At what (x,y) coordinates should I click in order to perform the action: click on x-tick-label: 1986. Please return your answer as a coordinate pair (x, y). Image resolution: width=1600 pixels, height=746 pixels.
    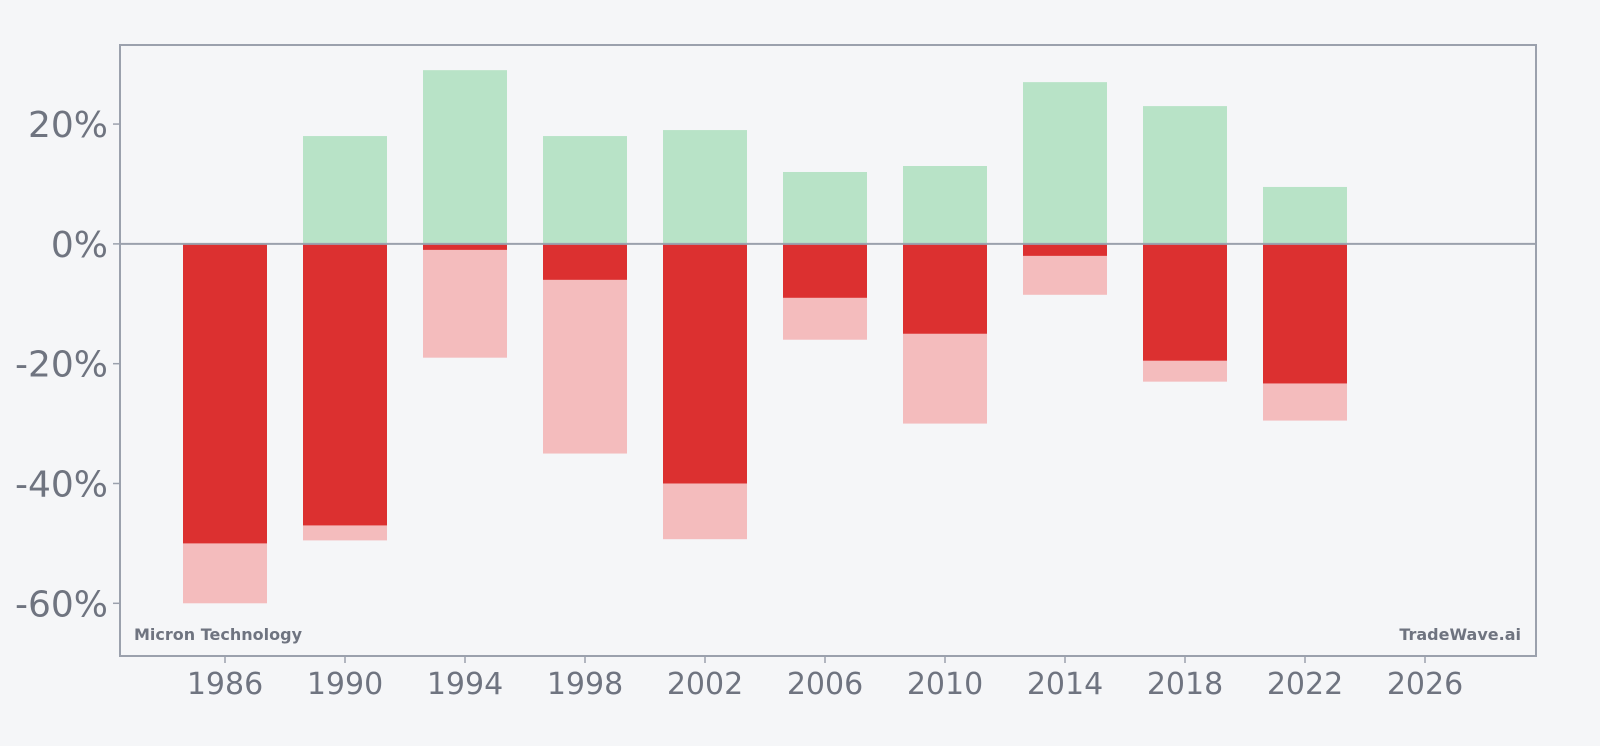
    Looking at the image, I should click on (225, 684).